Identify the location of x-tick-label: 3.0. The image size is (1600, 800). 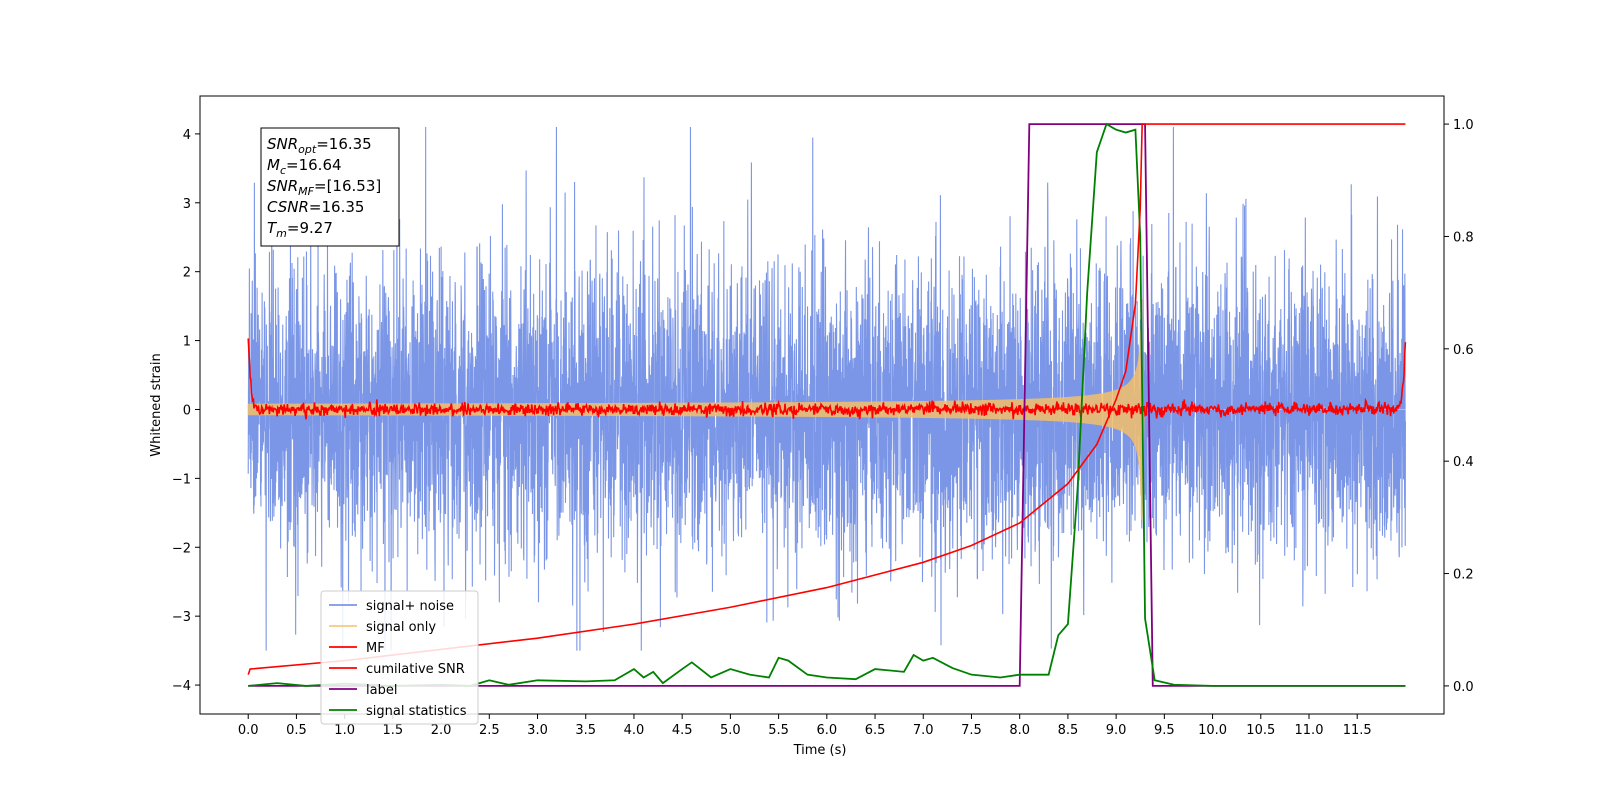
(537, 730).